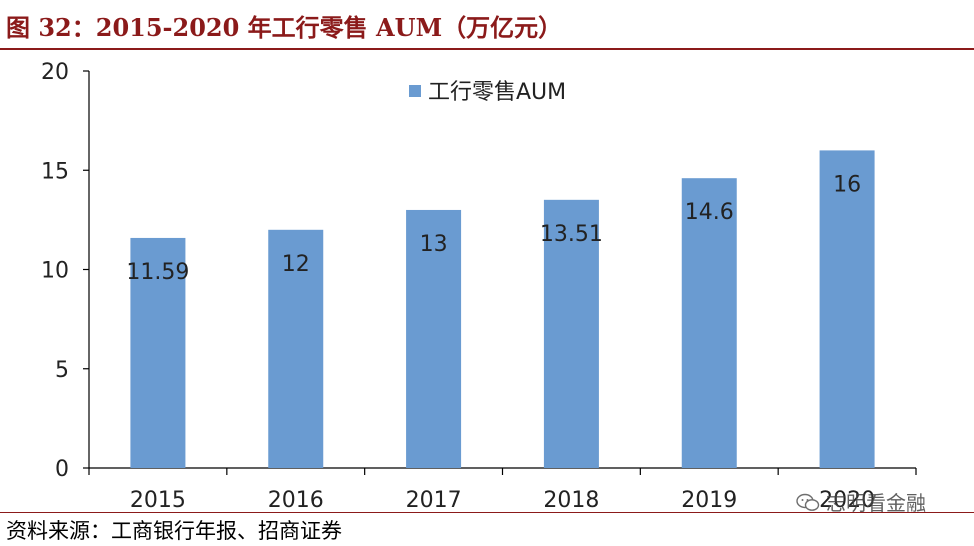  What do you see at coordinates (296, 264) in the screenshot?
I see `data-label: 12` at bounding box center [296, 264].